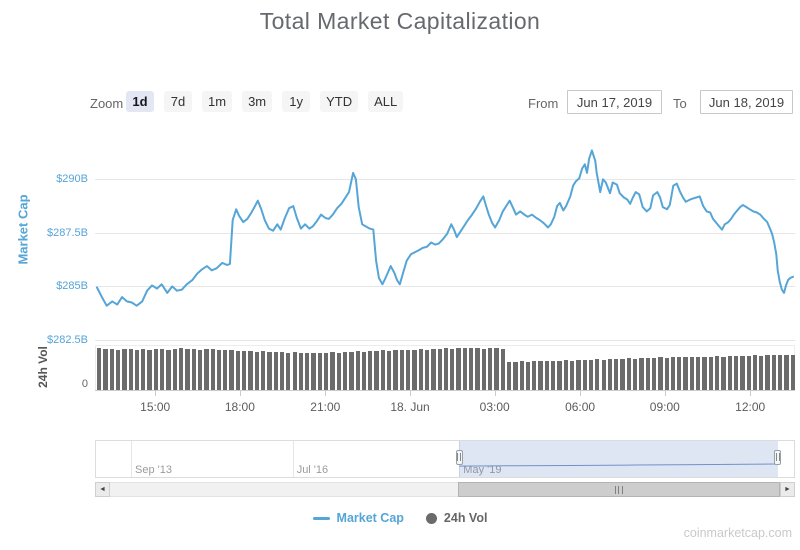 This screenshot has height=550, width=800. What do you see at coordinates (746, 102) in the screenshot?
I see `to-date-input` at bounding box center [746, 102].